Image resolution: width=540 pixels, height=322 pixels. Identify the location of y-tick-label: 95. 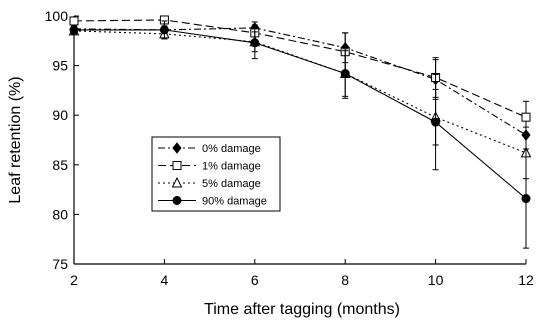
(60, 66).